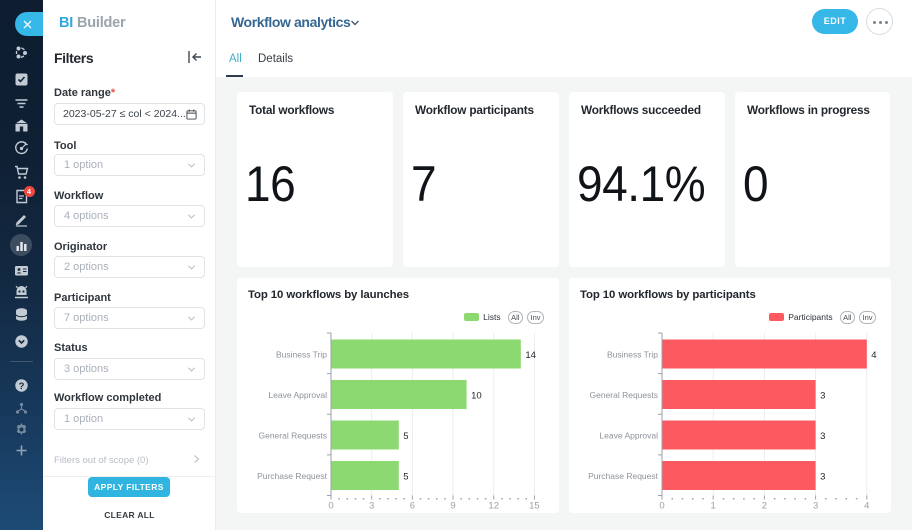 The image size is (912, 530). What do you see at coordinates (412, 506) in the screenshot?
I see `svg-text: 6` at bounding box center [412, 506].